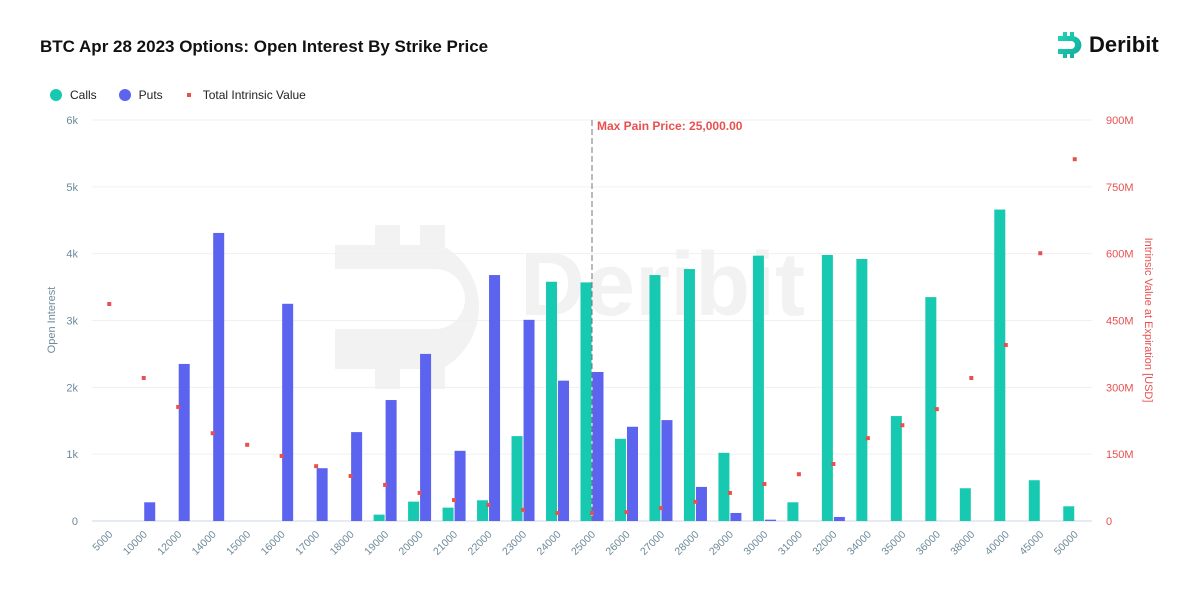 This screenshot has width=1200, height=600. I want to click on legend-item-intrinsic: Total Intrinsic Value, so click(245, 95).